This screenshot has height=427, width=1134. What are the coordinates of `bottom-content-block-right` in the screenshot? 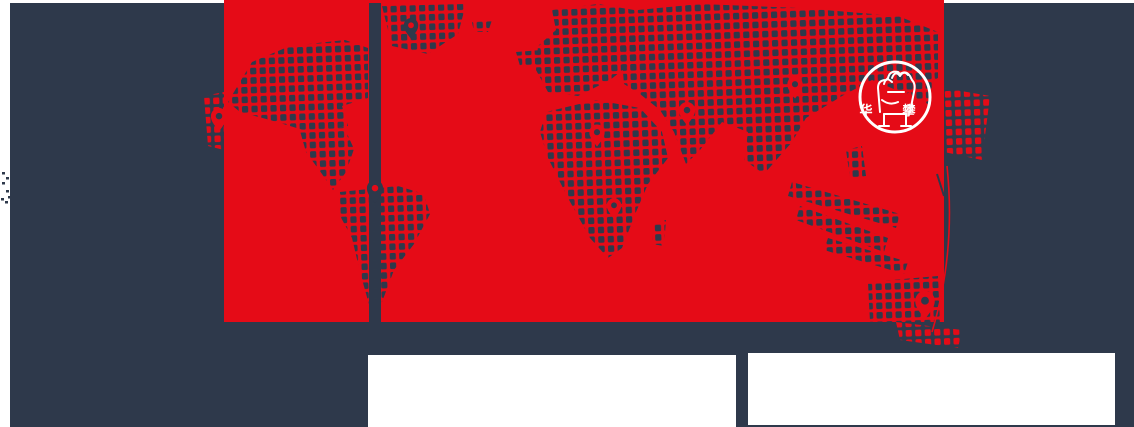 It's located at (931, 389).